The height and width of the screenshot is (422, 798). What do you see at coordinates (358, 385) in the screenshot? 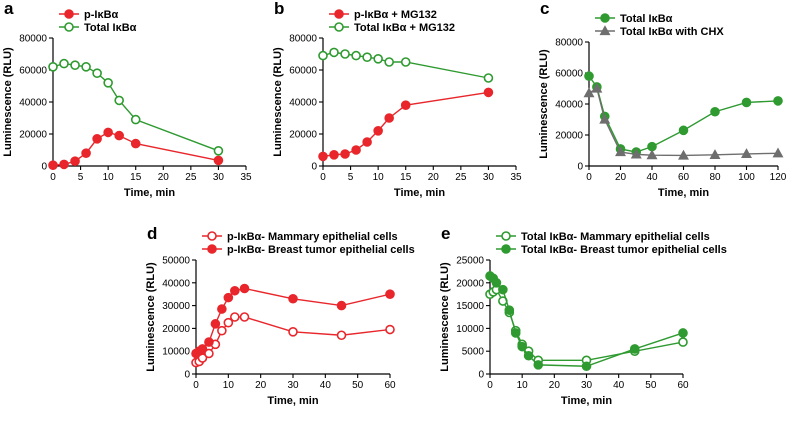
I see `x-tick-label: 50` at bounding box center [358, 385].